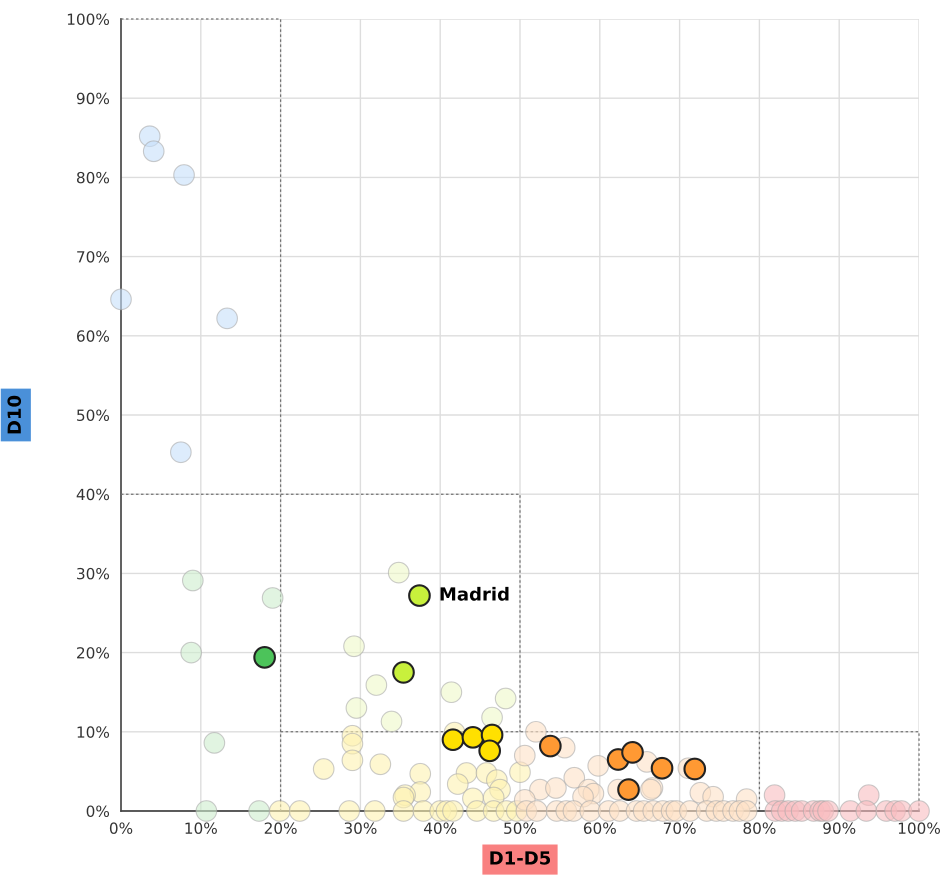 Image resolution: width=944 pixels, height=886 pixels. Describe the element at coordinates (600, 828) in the screenshot. I see `x-tick-label: 60%` at that location.